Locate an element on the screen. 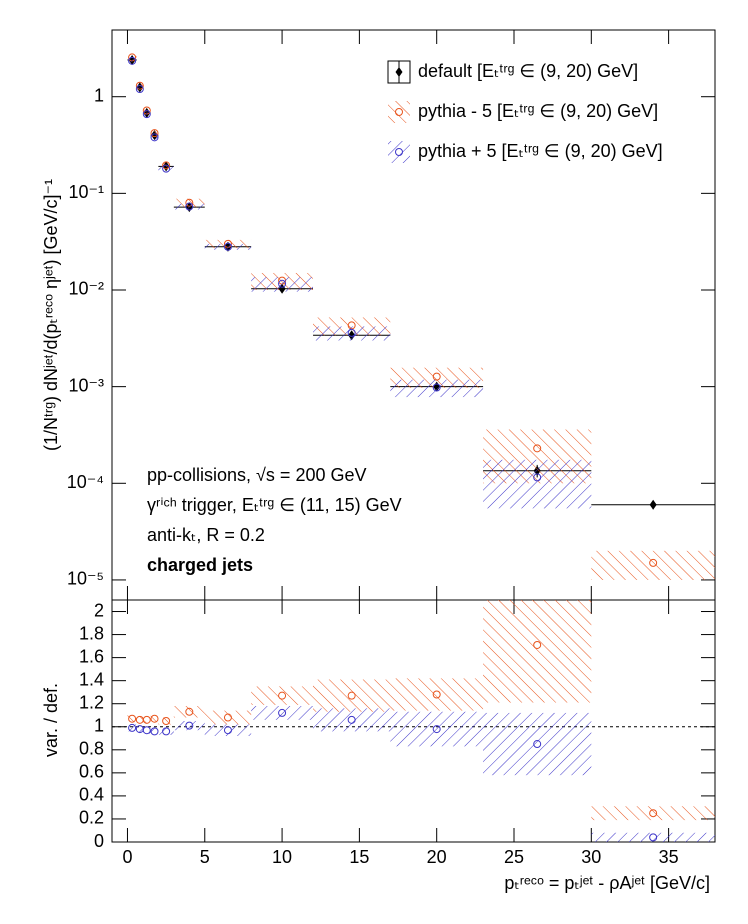  x-tick-label: 35 is located at coordinates (669, 857).